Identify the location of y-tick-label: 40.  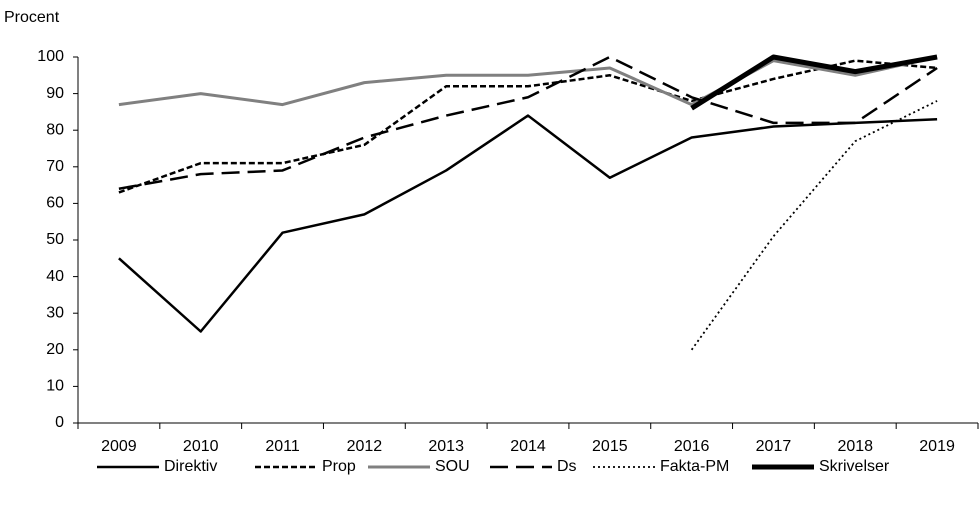
(55, 276).